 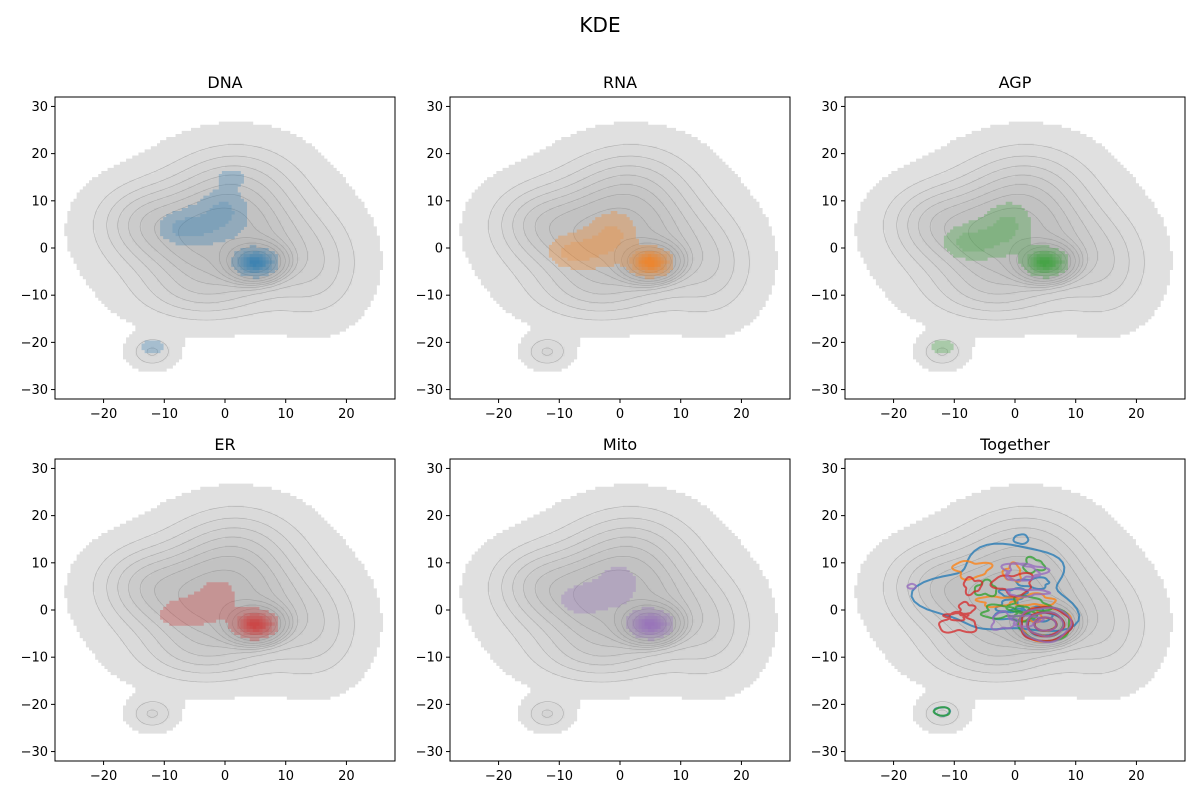 I want to click on panel-title: DNA, so click(x=224, y=82).